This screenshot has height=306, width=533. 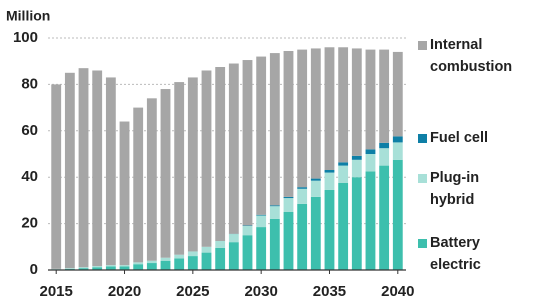 What do you see at coordinates (29, 83) in the screenshot?
I see `y-tick-label: 80` at bounding box center [29, 83].